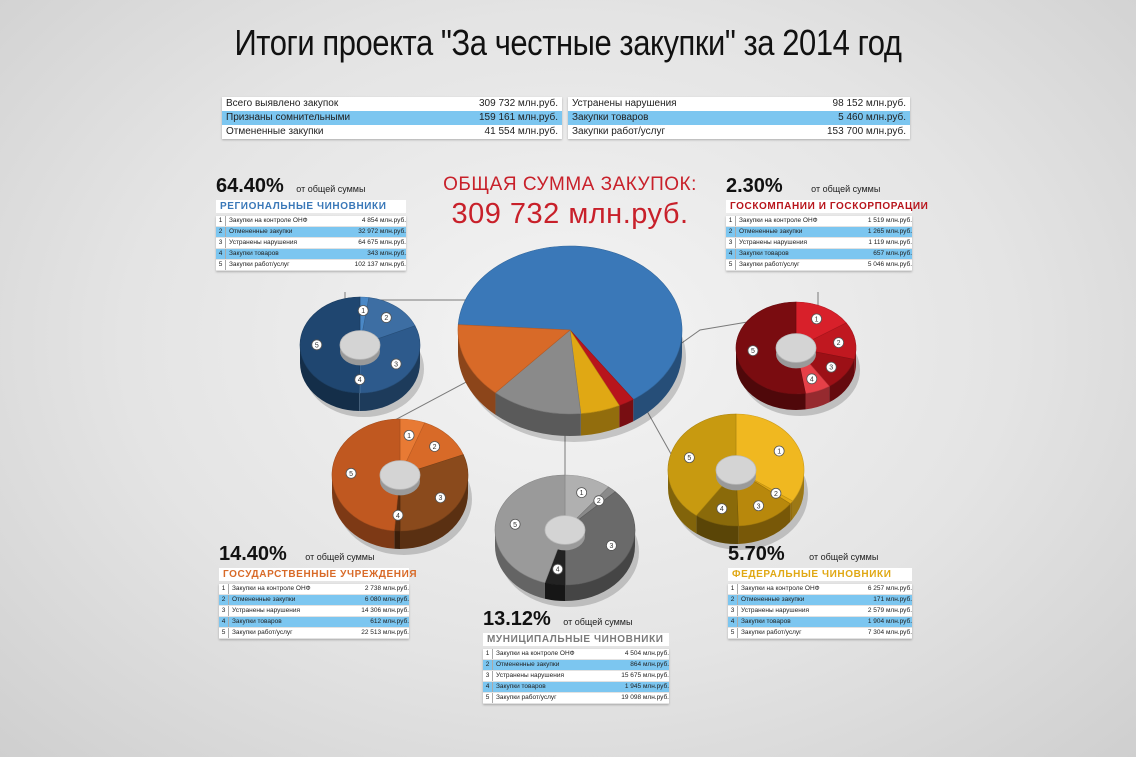 The width and height of the screenshot is (1136, 757). I want to click on total-sum-value: 309 732 млн.руб., so click(570, 214).